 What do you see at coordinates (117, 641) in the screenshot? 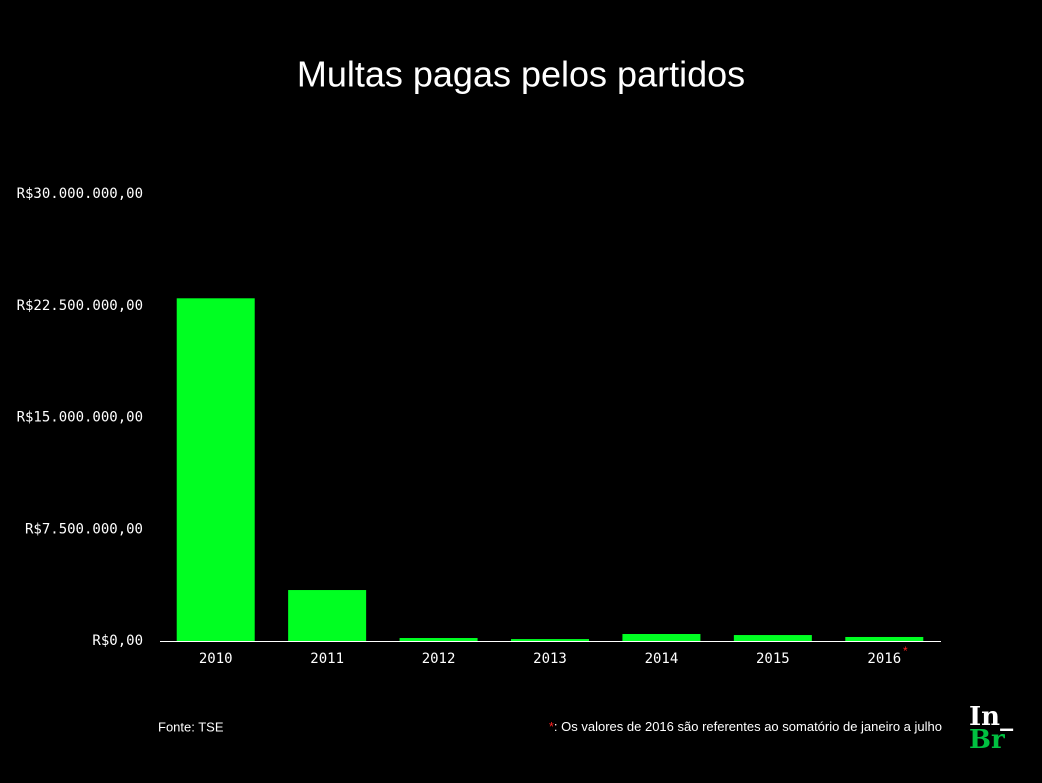
I see `y-tick-label: R$0,00` at bounding box center [117, 641].